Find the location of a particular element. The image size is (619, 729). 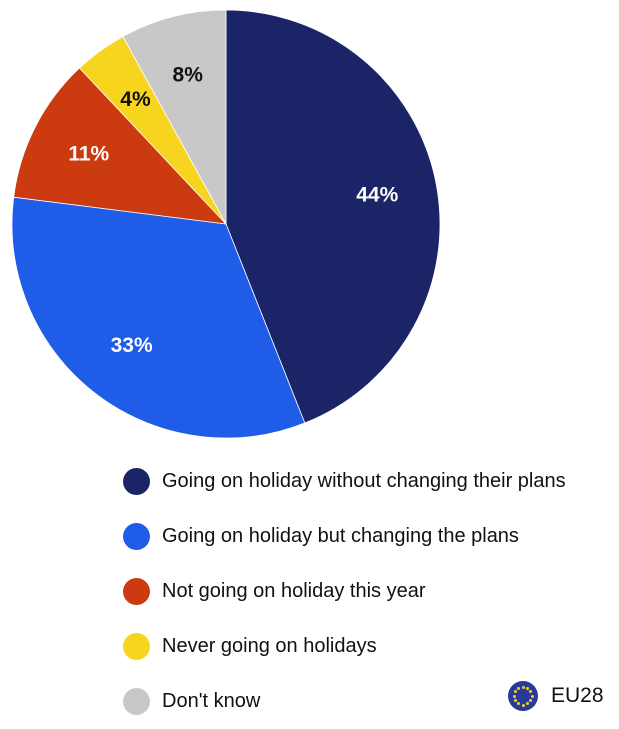

legend-item: Going on holiday but changing the plans is located at coordinates (344, 536).